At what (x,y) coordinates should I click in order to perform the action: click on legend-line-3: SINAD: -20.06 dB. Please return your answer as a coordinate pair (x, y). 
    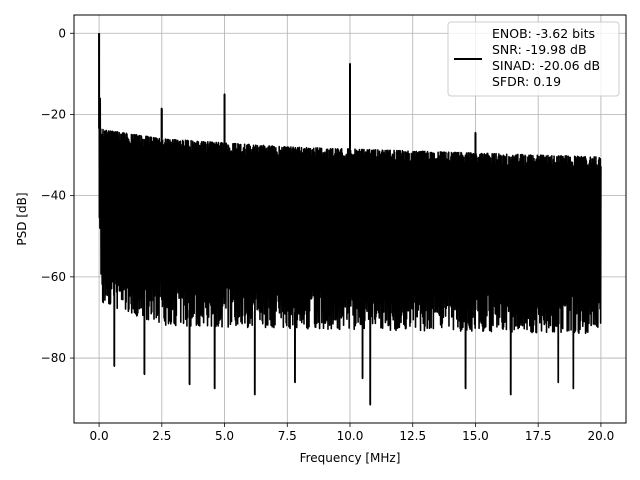
    Looking at the image, I should click on (546, 65).